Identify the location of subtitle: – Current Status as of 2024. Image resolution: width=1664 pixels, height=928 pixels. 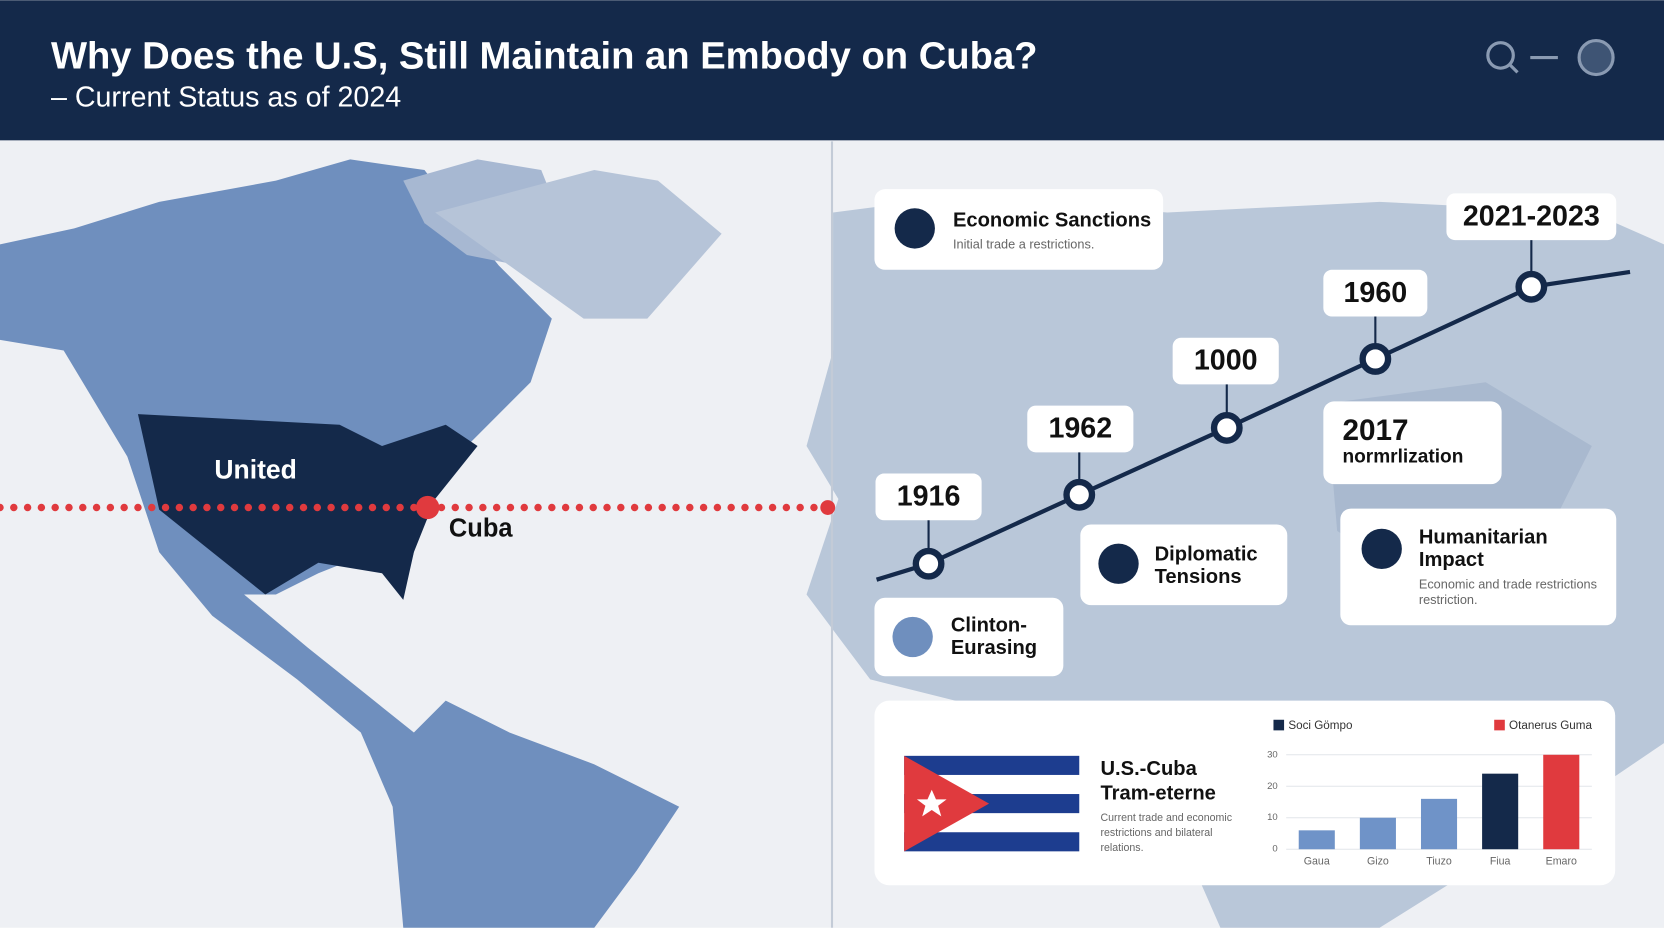
(226, 98).